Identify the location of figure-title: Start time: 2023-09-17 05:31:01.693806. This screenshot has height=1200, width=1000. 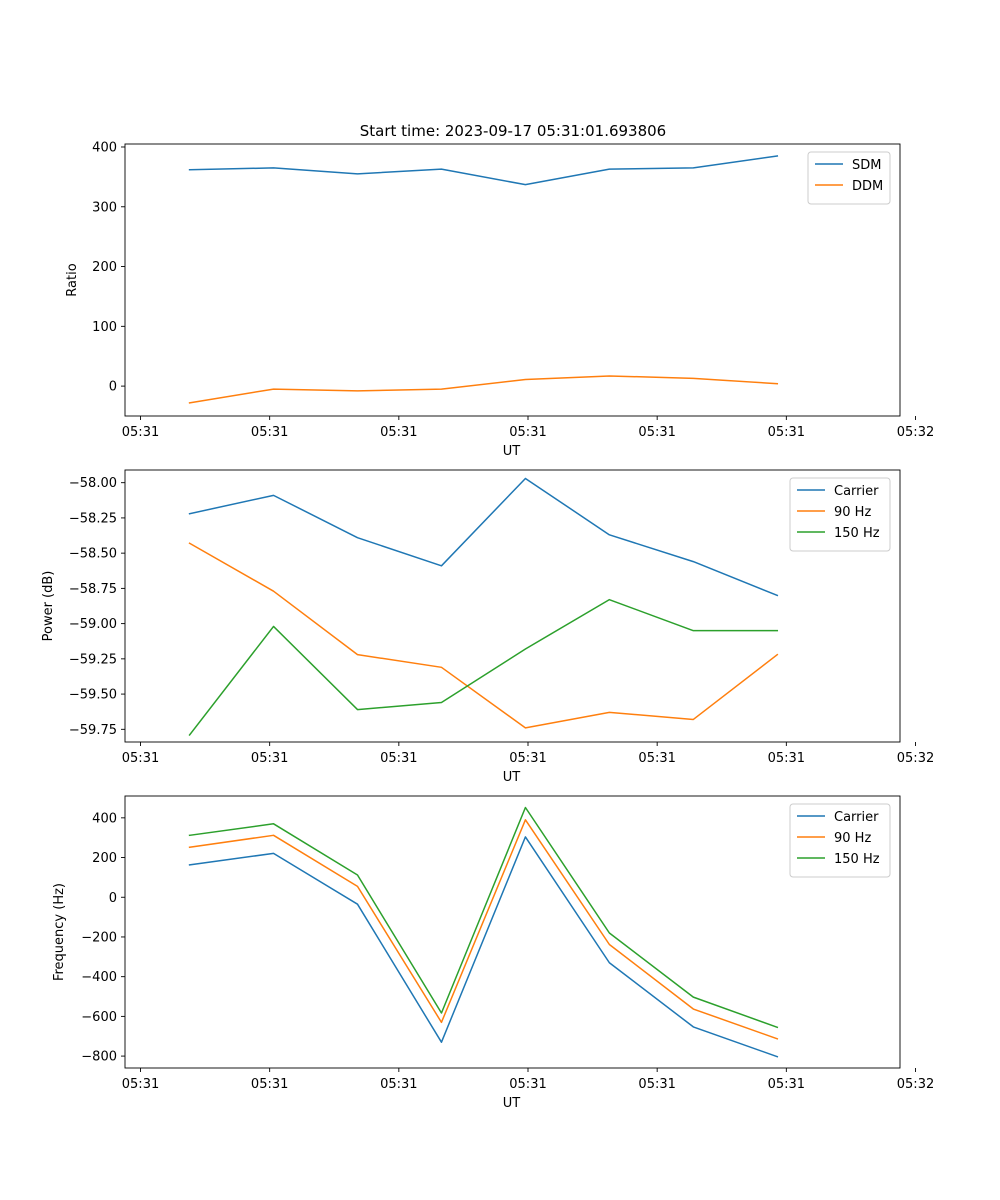
(513, 131).